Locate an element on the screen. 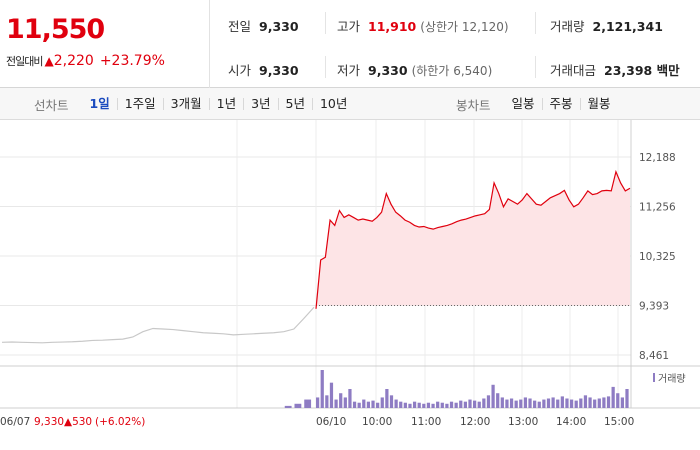  tab-5year: 5년 is located at coordinates (294, 103).